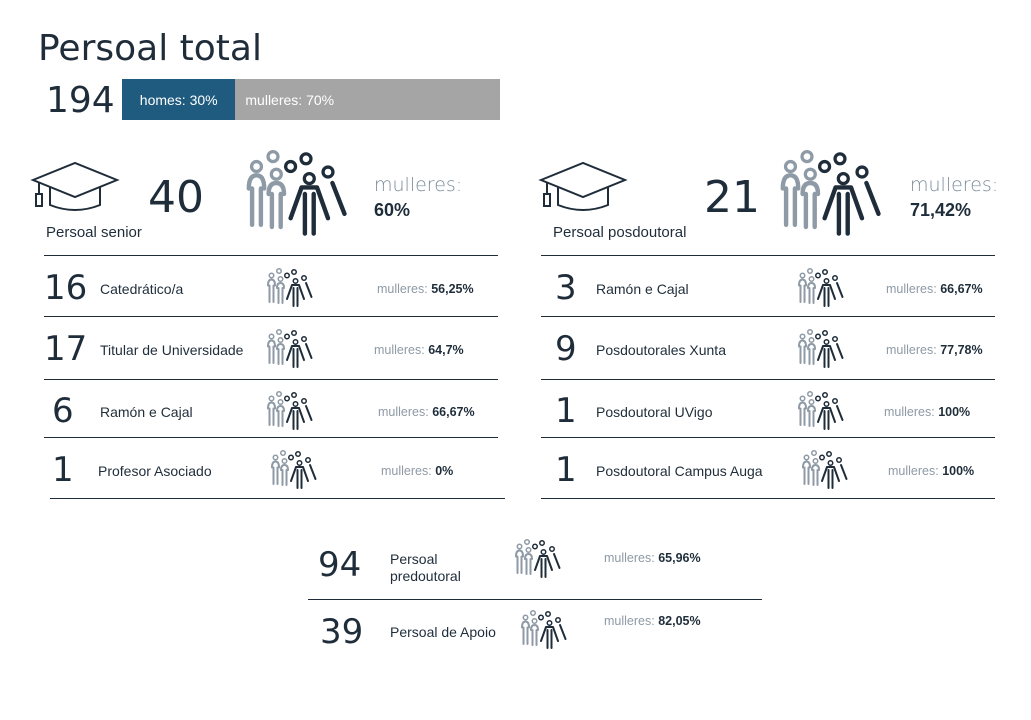 The image size is (1031, 720). What do you see at coordinates (444, 471) in the screenshot?
I see `women-pct-value: 0%` at bounding box center [444, 471].